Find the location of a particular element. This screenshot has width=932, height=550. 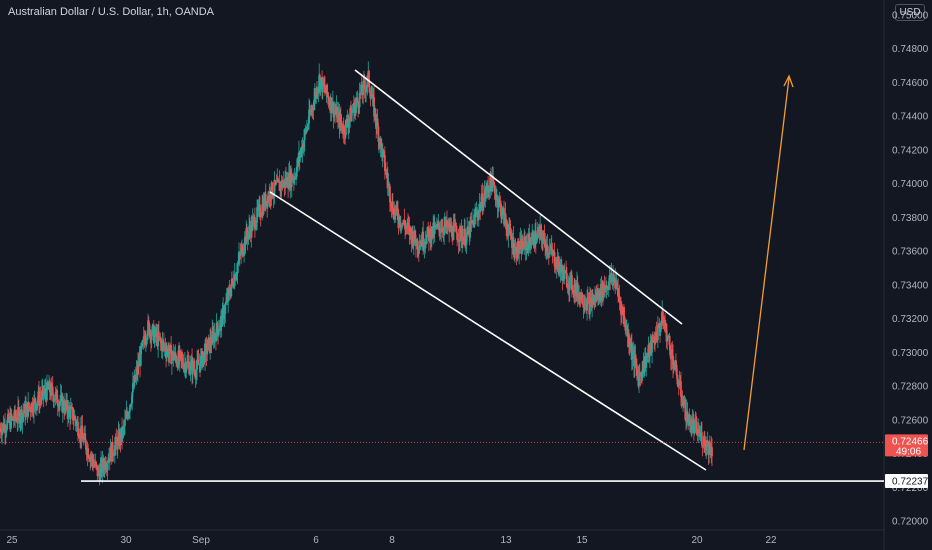

time-axis: 25 30 Sep 6 8 13 15 20 22 is located at coordinates (391, 540).